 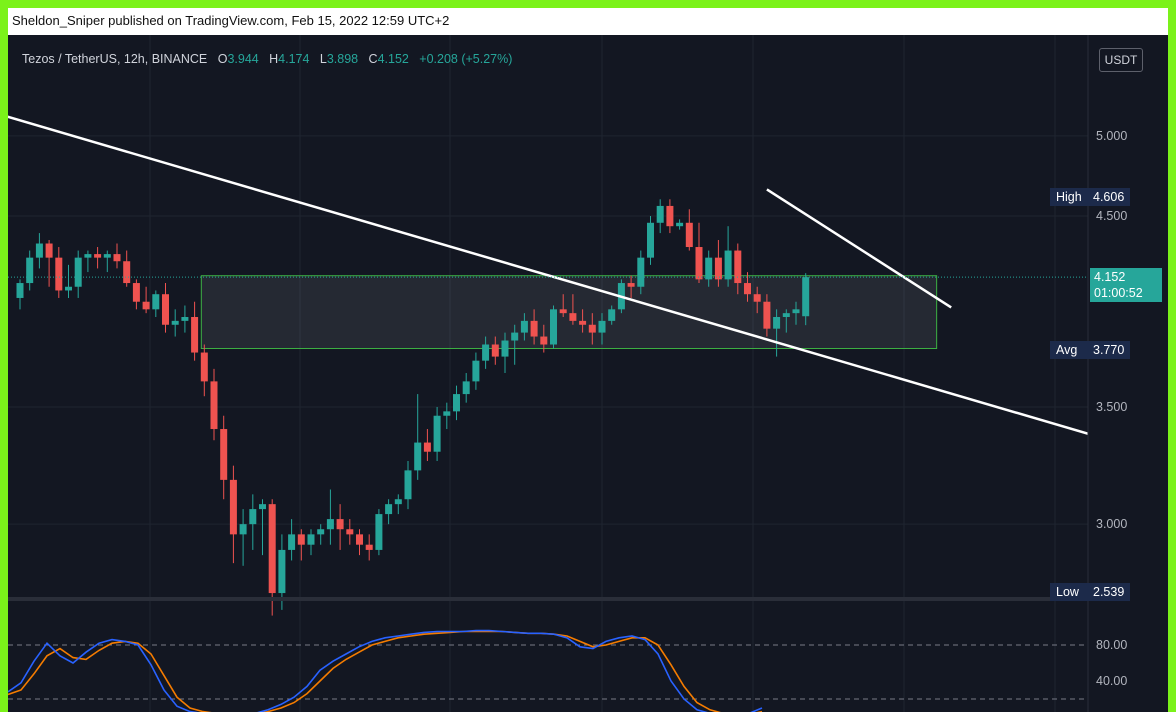 I want to click on open-value: 3.944, so click(x=243, y=59).